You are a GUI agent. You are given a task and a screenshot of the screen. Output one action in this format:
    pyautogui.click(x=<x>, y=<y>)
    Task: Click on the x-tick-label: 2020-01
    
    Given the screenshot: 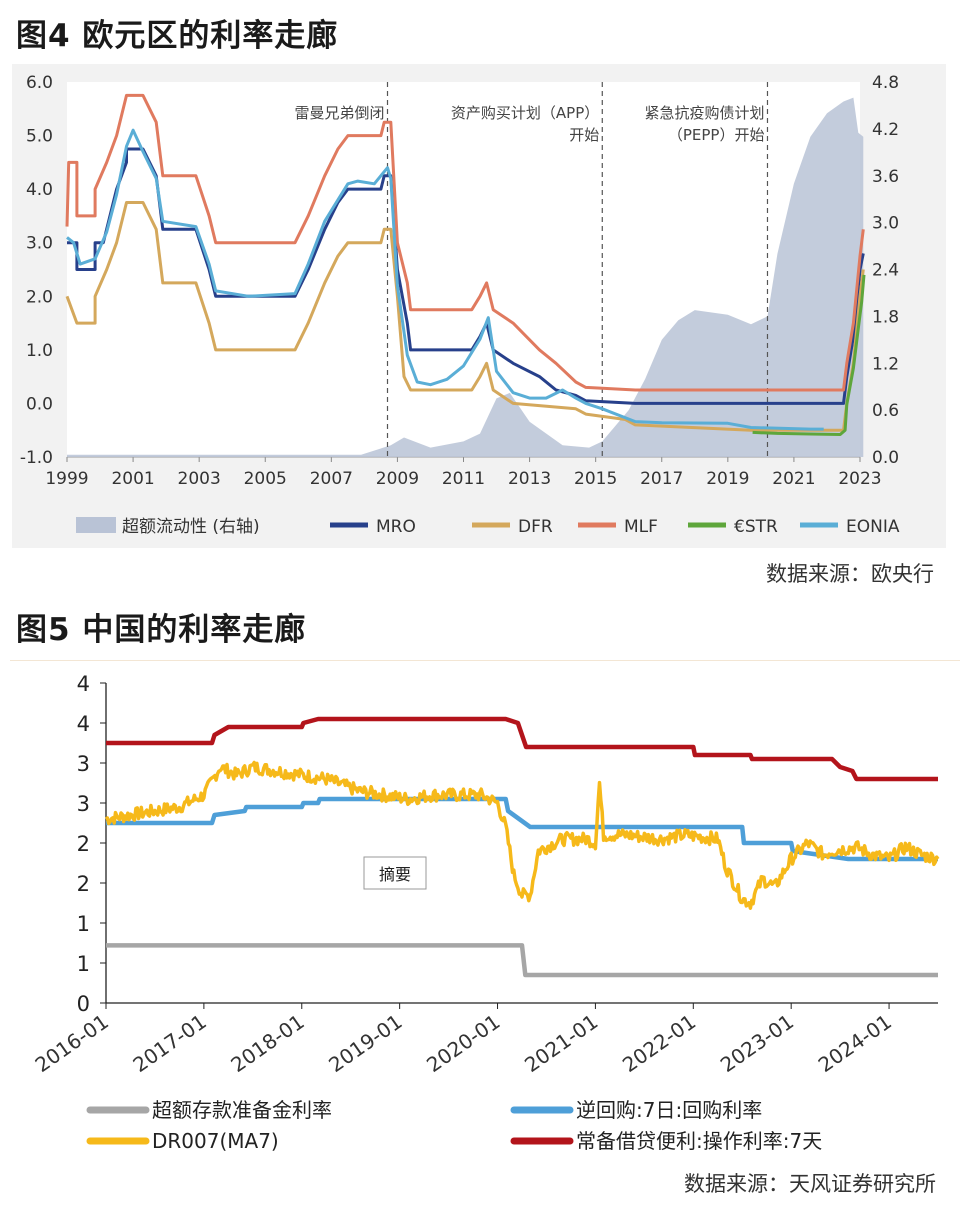 What is the action you would take?
    pyautogui.click(x=463, y=1043)
    